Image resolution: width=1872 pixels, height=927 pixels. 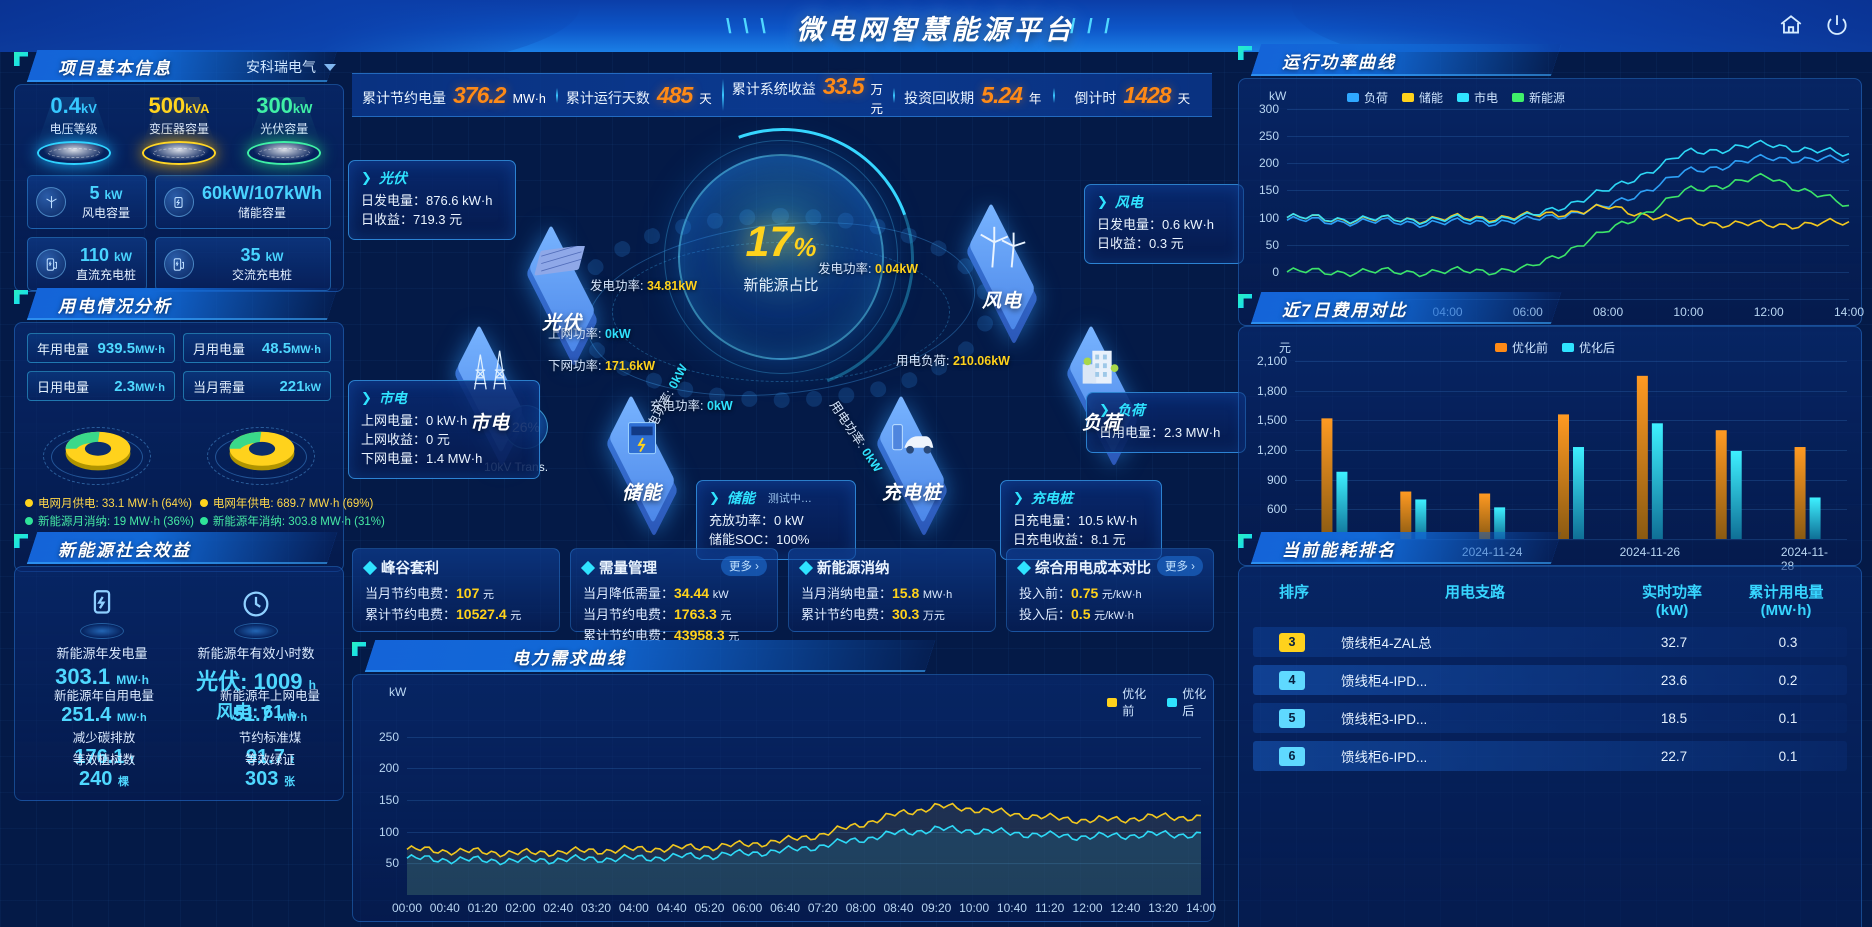 What do you see at coordinates (936, 908) in the screenshot?
I see `x-tick: 09:20` at bounding box center [936, 908].